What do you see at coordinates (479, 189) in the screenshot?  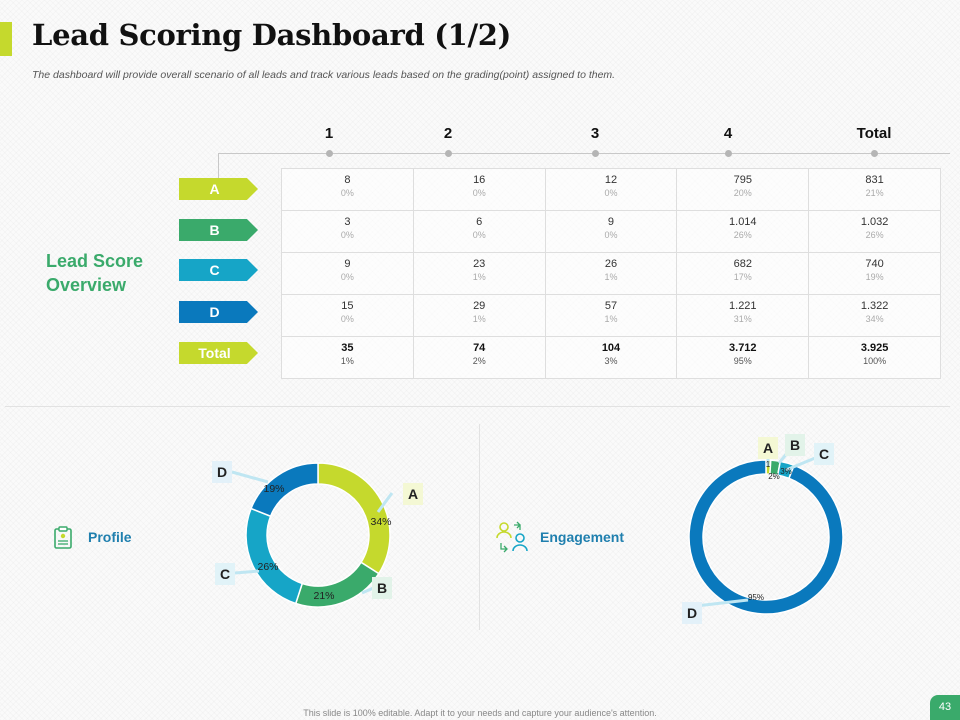 I see `table-cell: 16 0%` at bounding box center [479, 189].